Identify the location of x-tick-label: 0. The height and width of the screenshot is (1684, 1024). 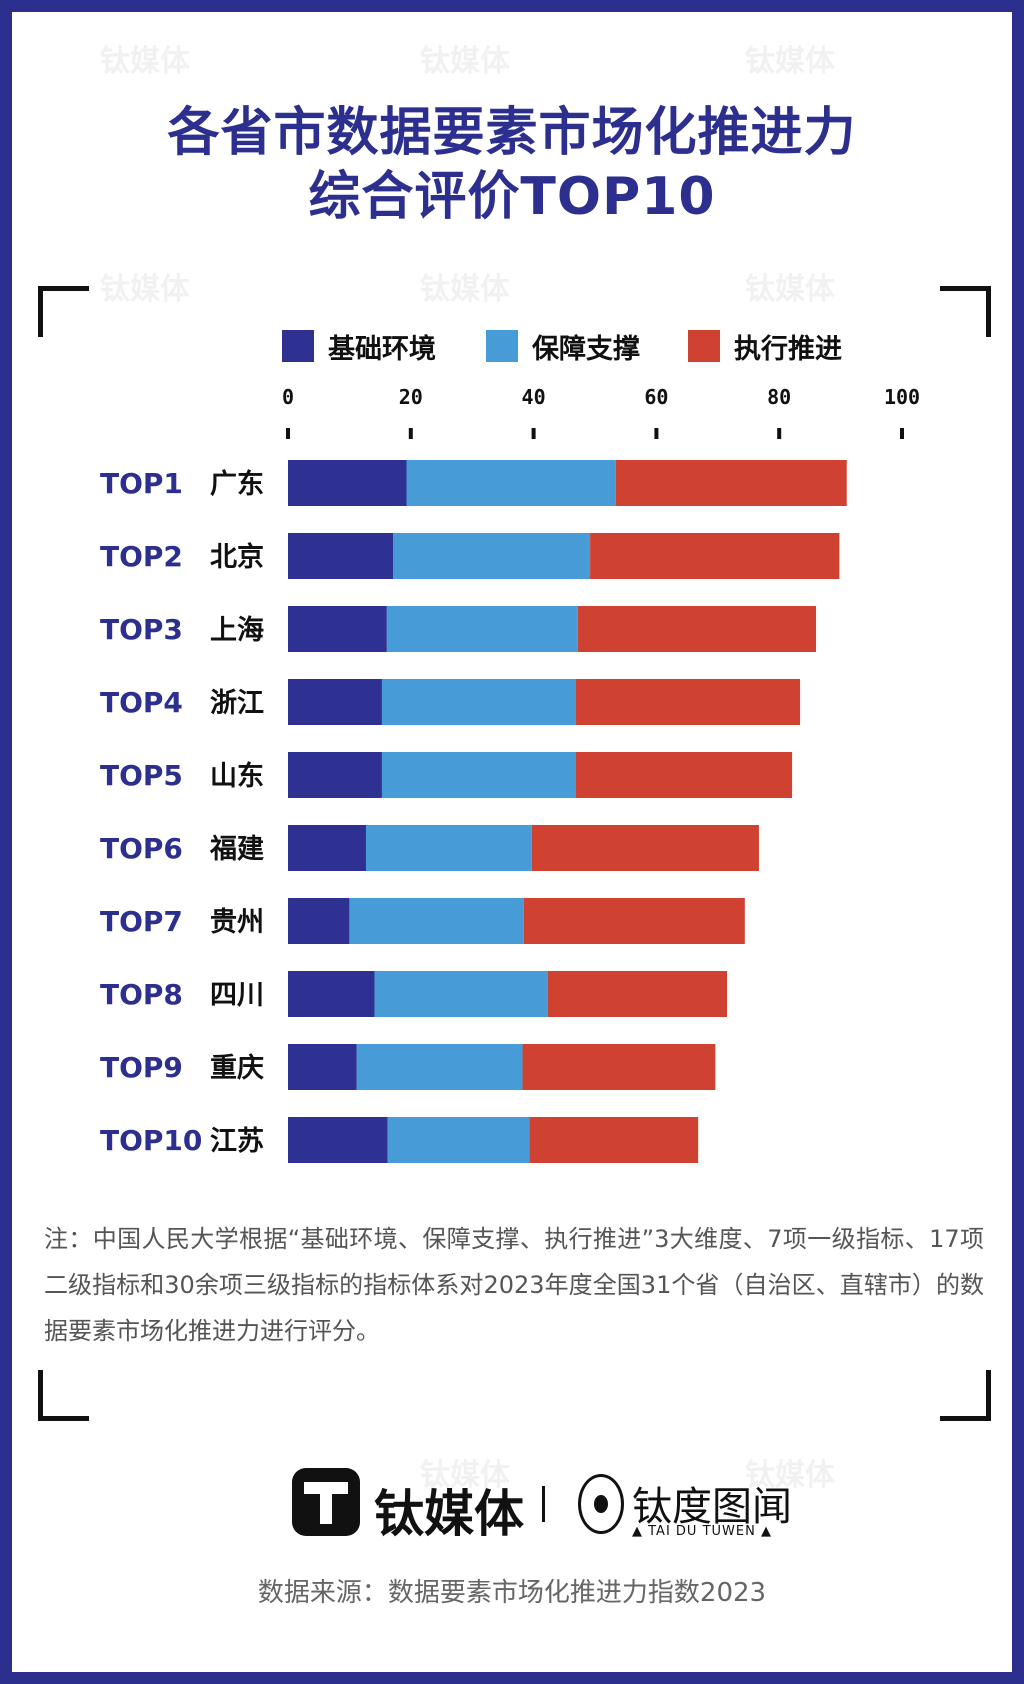
(288, 397).